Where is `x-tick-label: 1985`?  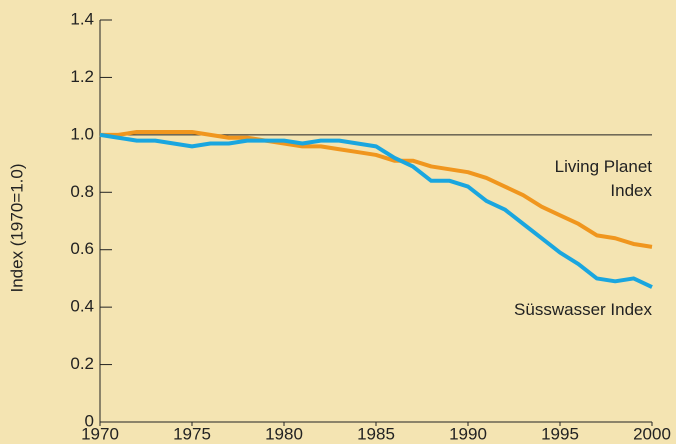 x-tick-label: 1985 is located at coordinates (376, 433).